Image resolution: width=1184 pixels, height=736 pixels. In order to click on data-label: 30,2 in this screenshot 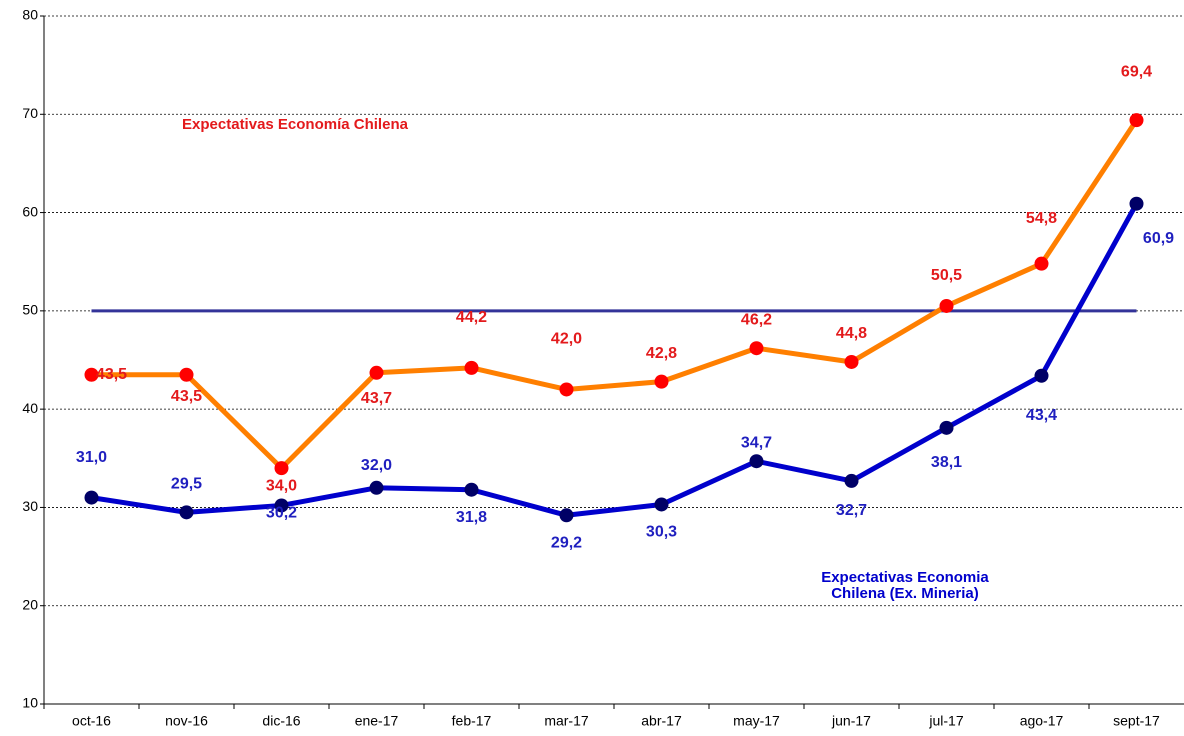, I will do `click(281, 513)`.